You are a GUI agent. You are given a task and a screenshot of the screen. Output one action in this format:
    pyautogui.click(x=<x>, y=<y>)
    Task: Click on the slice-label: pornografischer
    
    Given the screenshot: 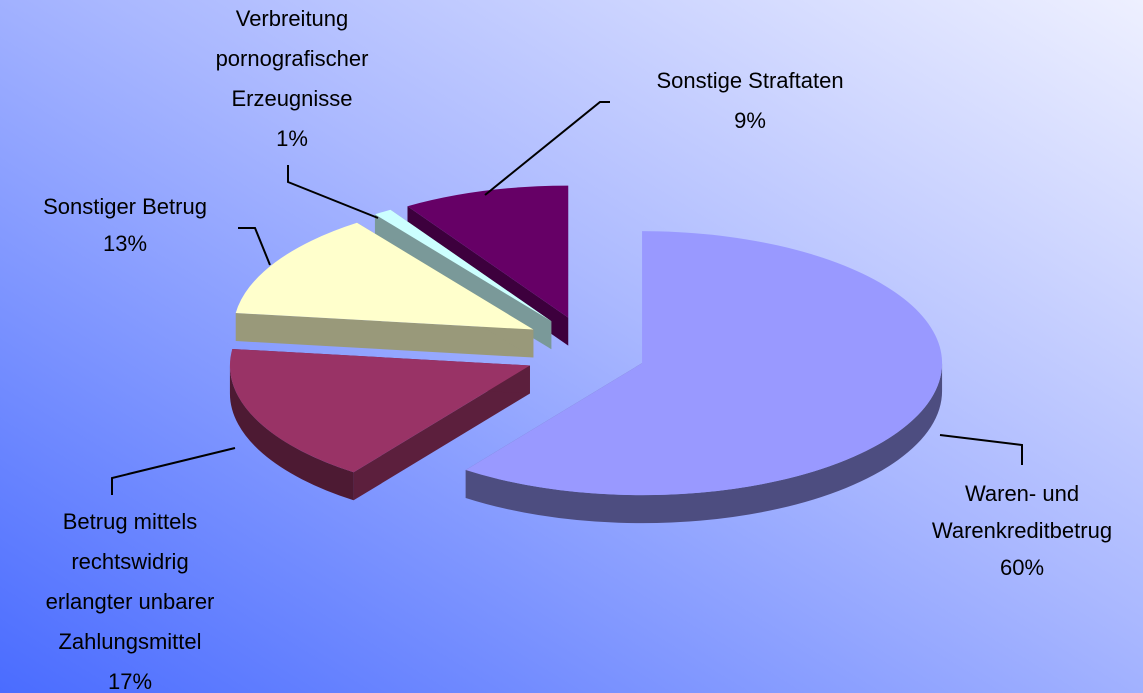 What is the action you would take?
    pyautogui.click(x=292, y=58)
    